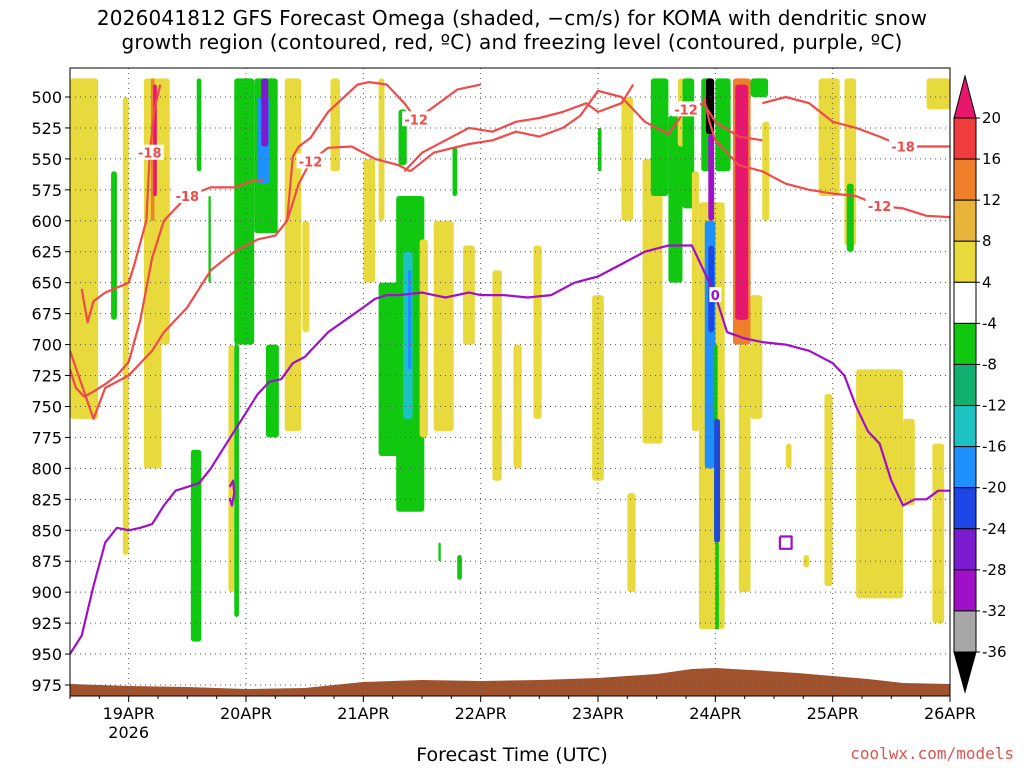 This screenshot has width=1024, height=768. What do you see at coordinates (46, 685) in the screenshot?
I see `y-tick-label: 975` at bounding box center [46, 685].